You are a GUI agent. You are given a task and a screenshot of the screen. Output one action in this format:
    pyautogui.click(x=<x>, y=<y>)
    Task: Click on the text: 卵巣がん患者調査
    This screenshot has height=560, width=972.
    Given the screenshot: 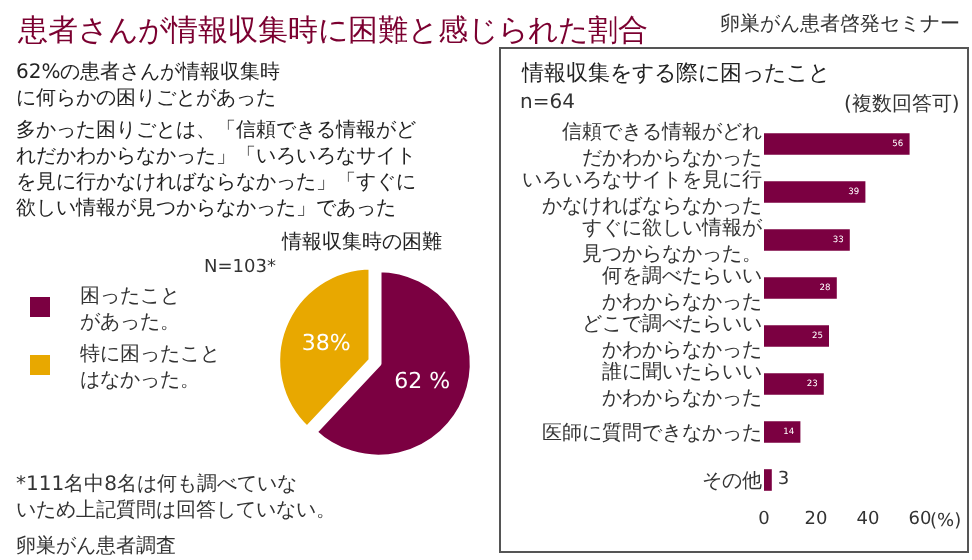 What is the action you would take?
    pyautogui.click(x=96, y=546)
    